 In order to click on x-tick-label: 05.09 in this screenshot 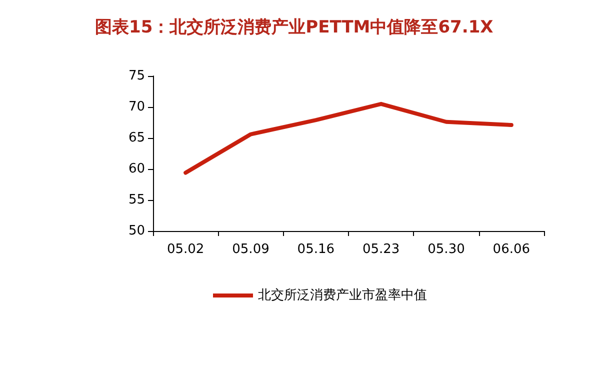, I will do `click(251, 249)`.